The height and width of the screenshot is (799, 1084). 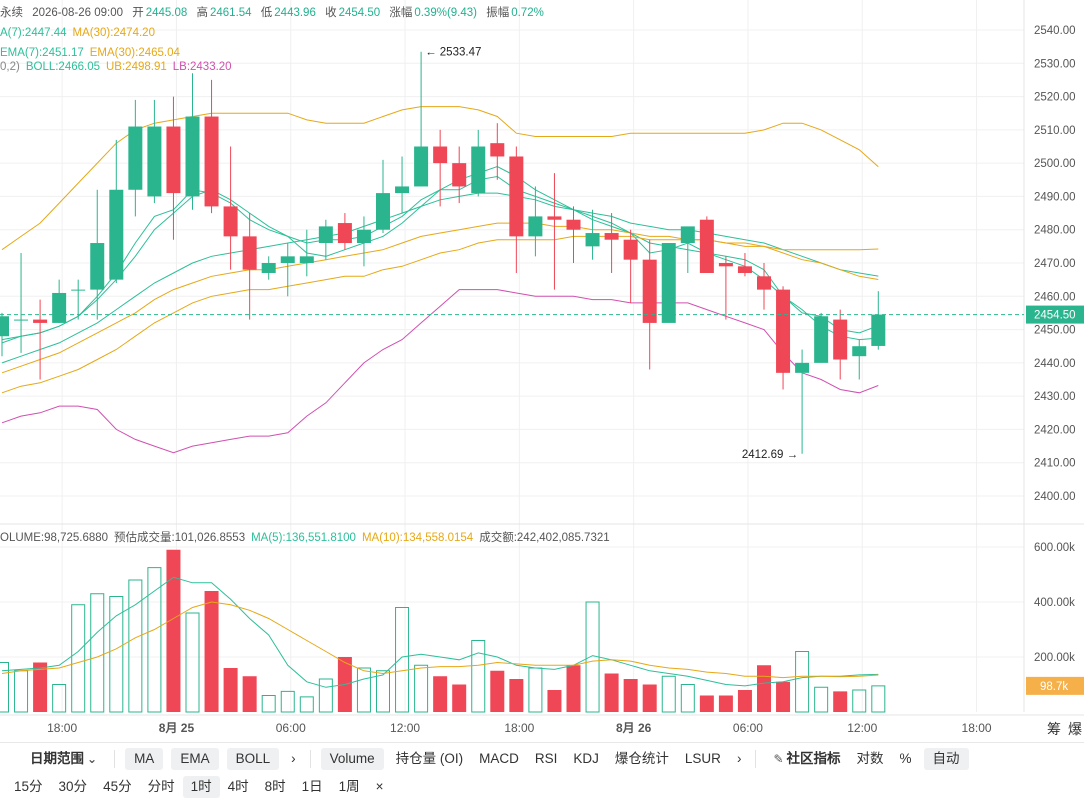 What do you see at coordinates (702, 758) in the screenshot?
I see `indicator-tab: LSUR` at bounding box center [702, 758].